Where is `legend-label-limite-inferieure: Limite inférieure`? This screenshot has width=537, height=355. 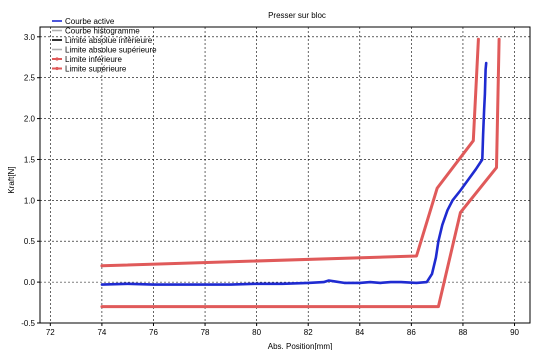 legend-label-limite-inferieure: Limite inférieure is located at coordinates (93, 59).